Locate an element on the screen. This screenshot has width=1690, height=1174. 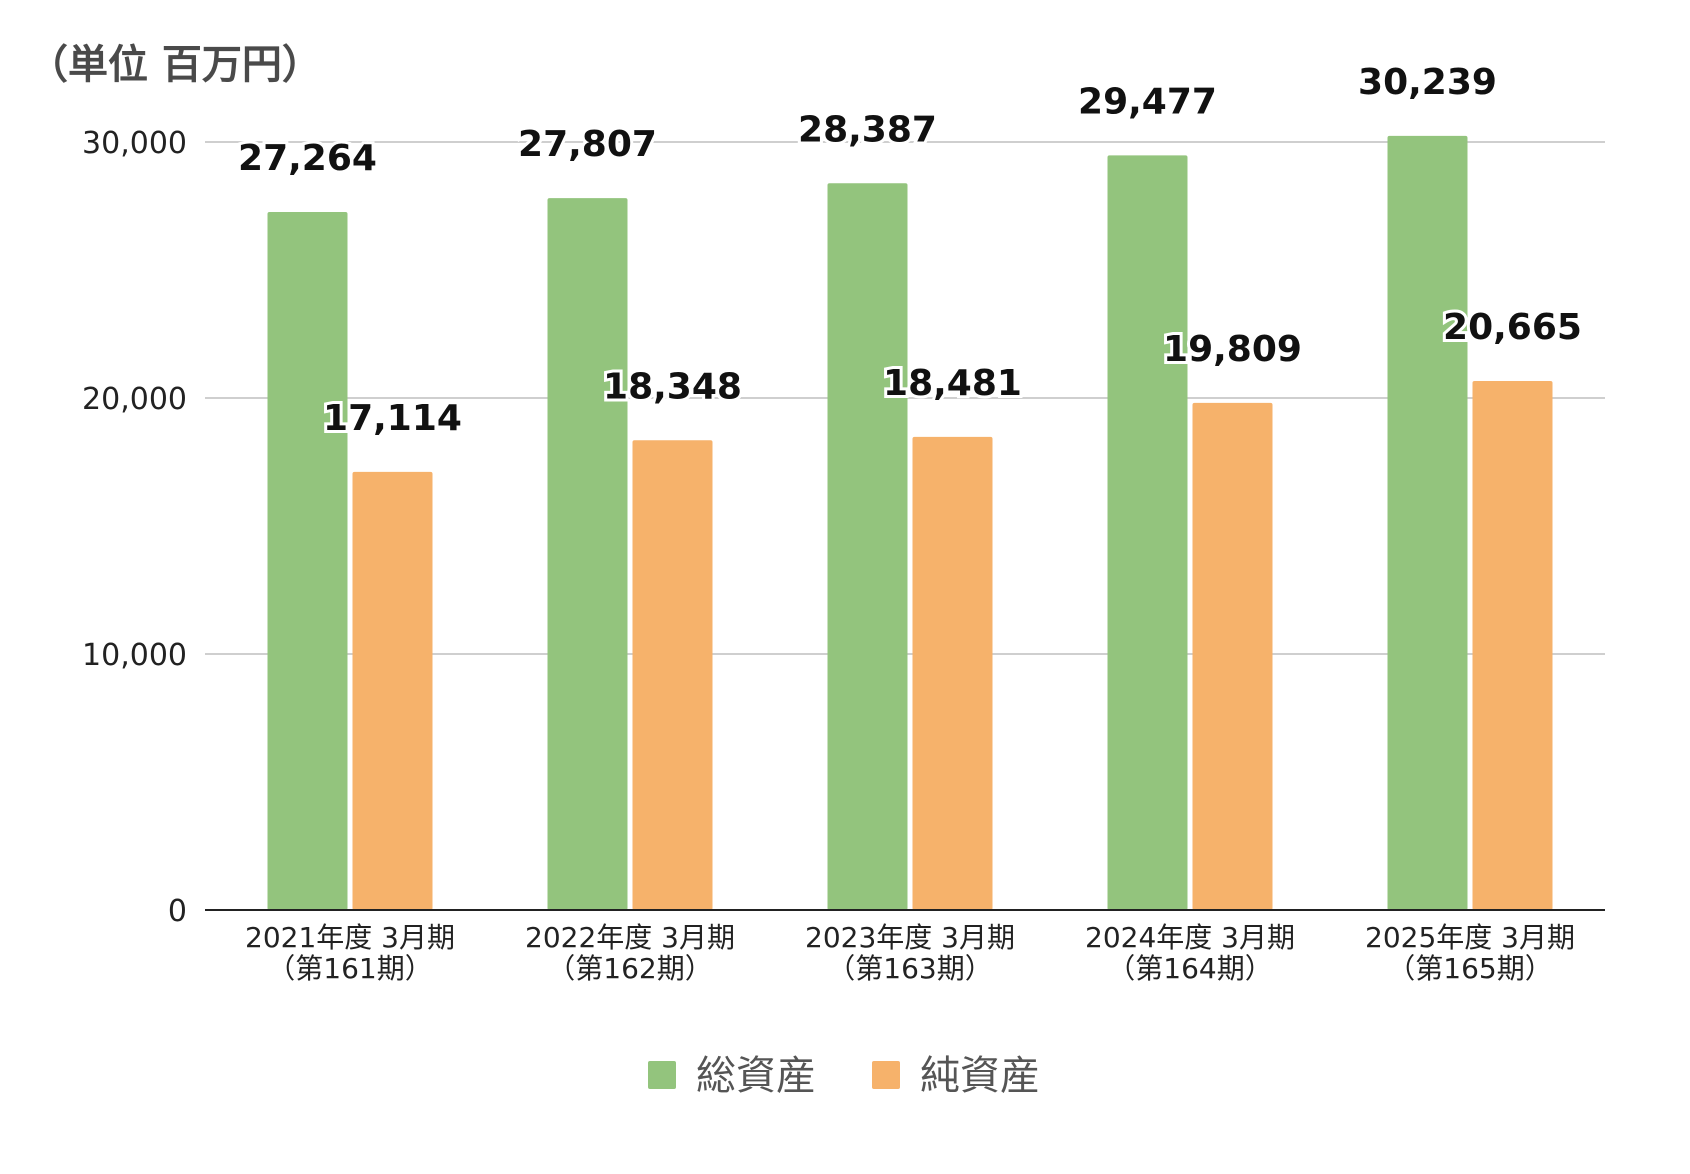
data-label: 28,387 is located at coordinates (867, 129).